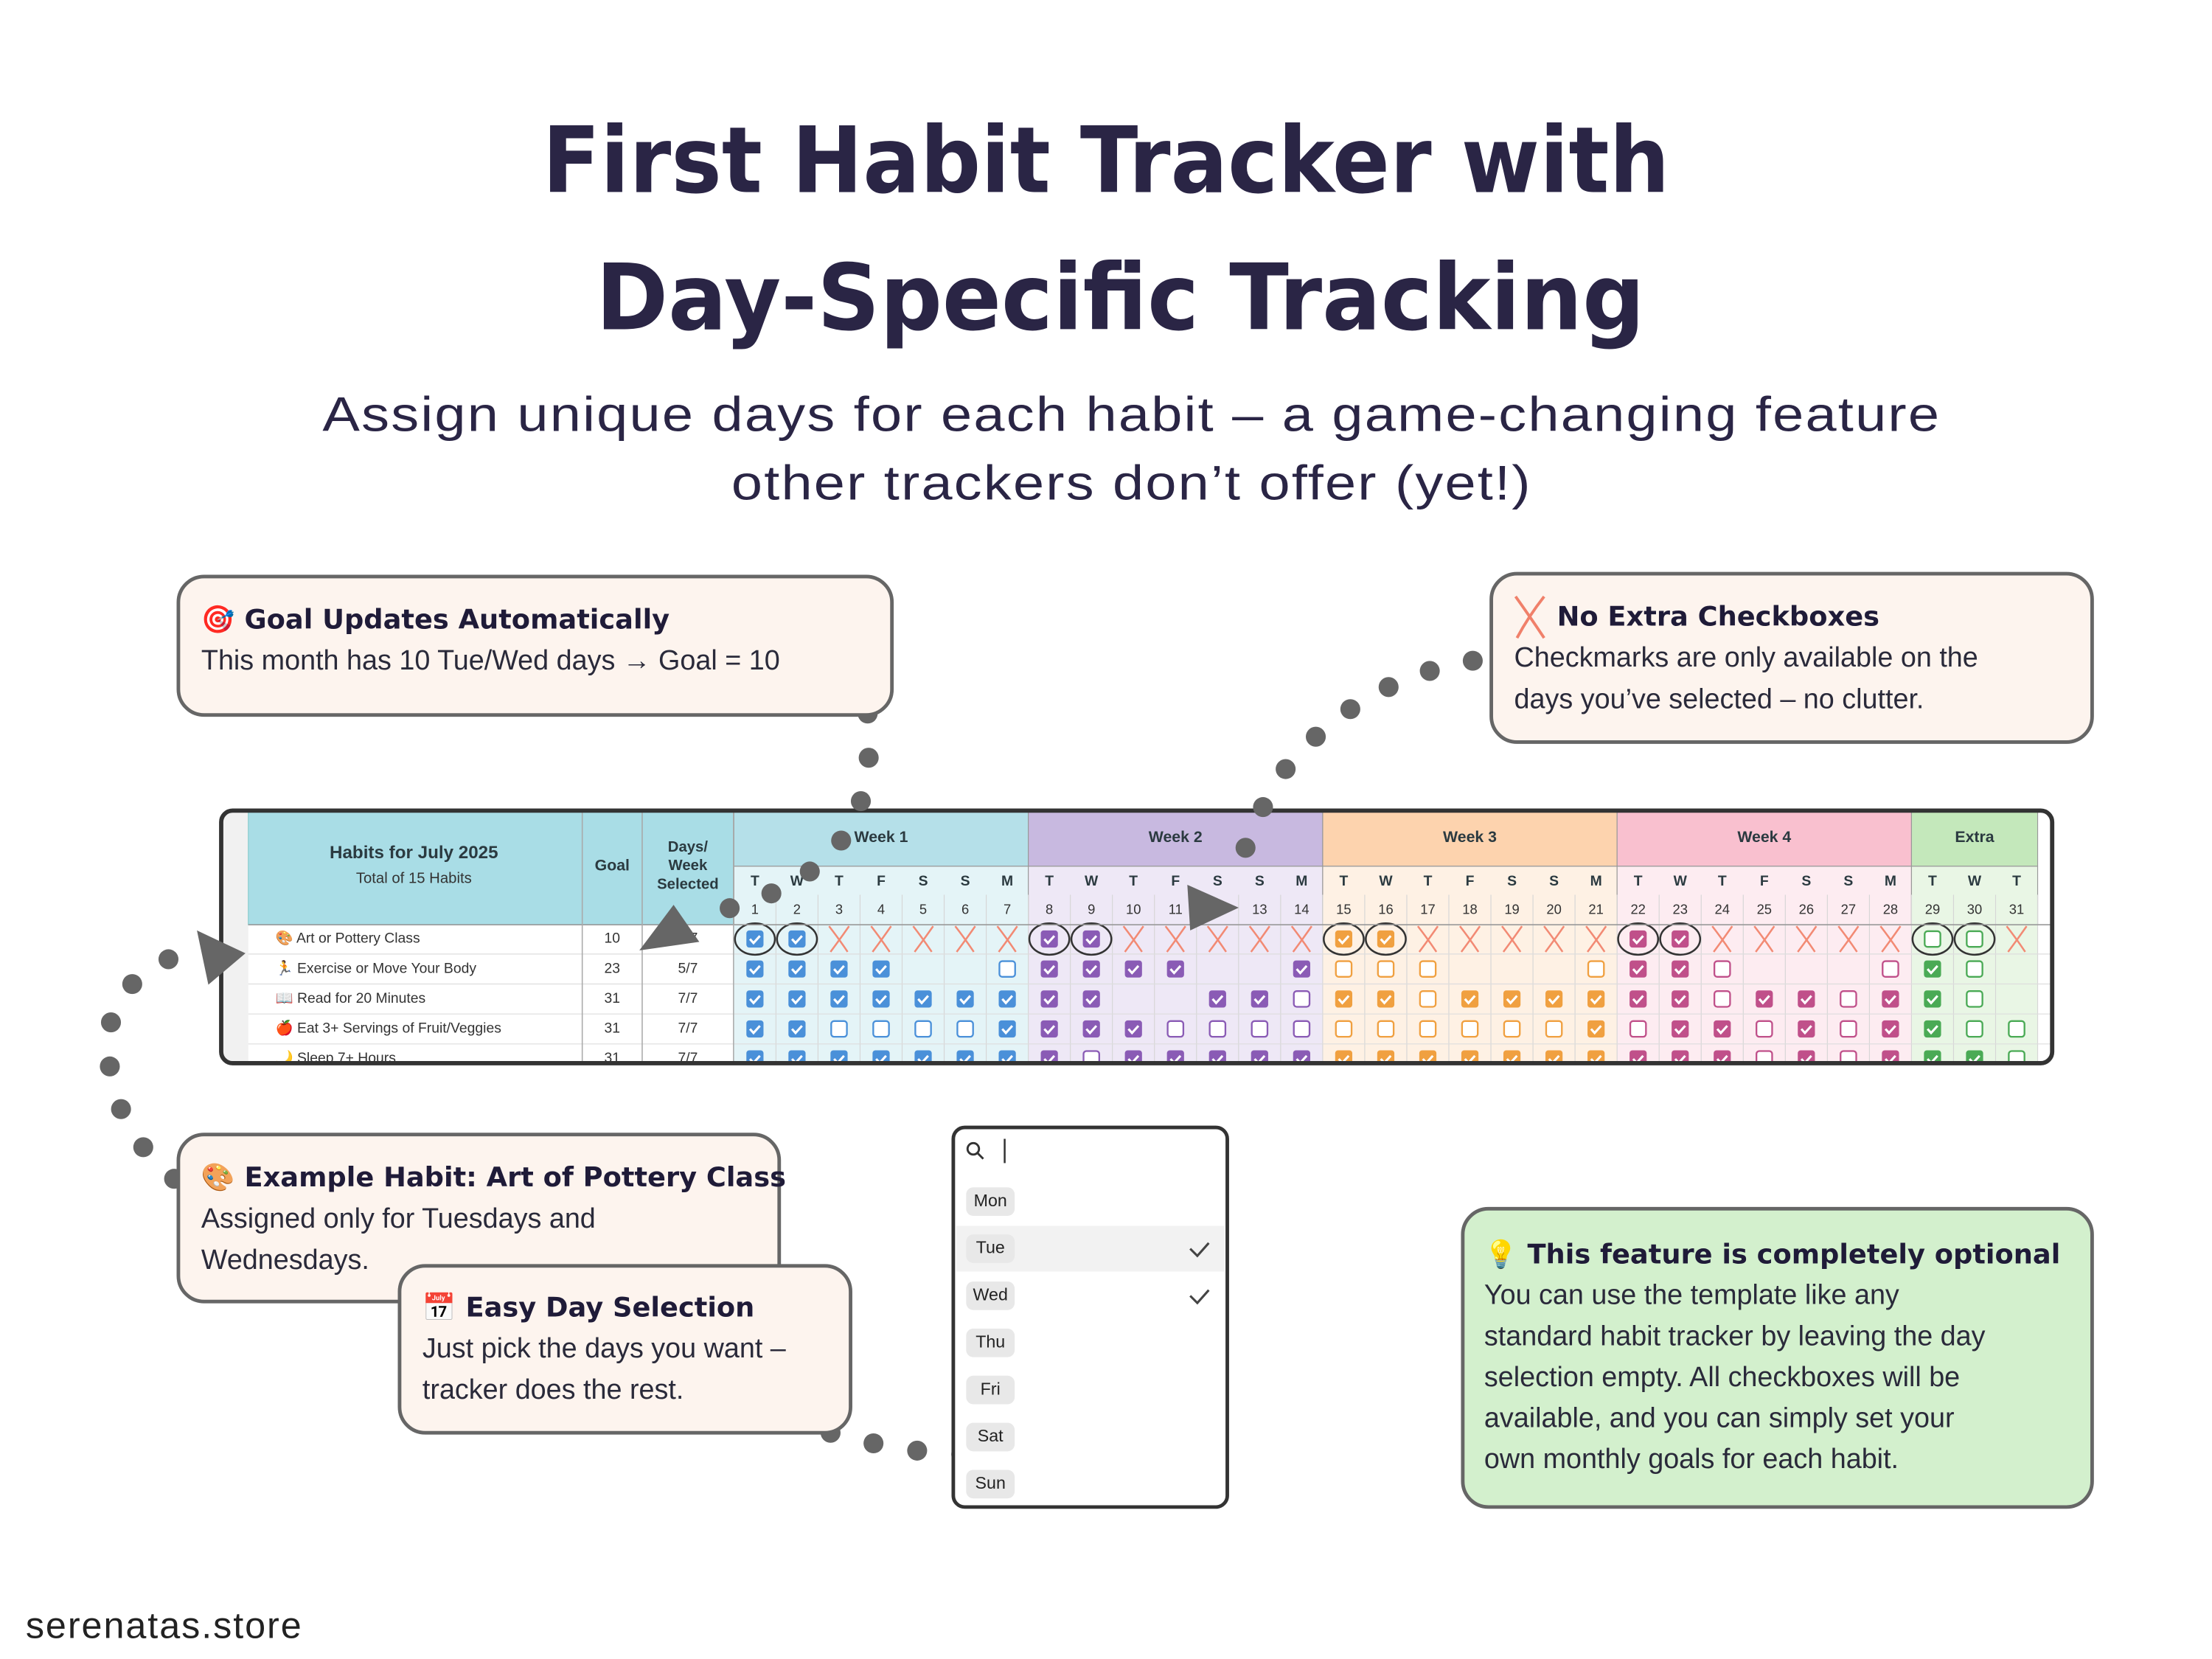 Image resolution: width=2212 pixels, height=1659 pixels. What do you see at coordinates (990, 1247) in the screenshot?
I see `option-label: Tue` at bounding box center [990, 1247].